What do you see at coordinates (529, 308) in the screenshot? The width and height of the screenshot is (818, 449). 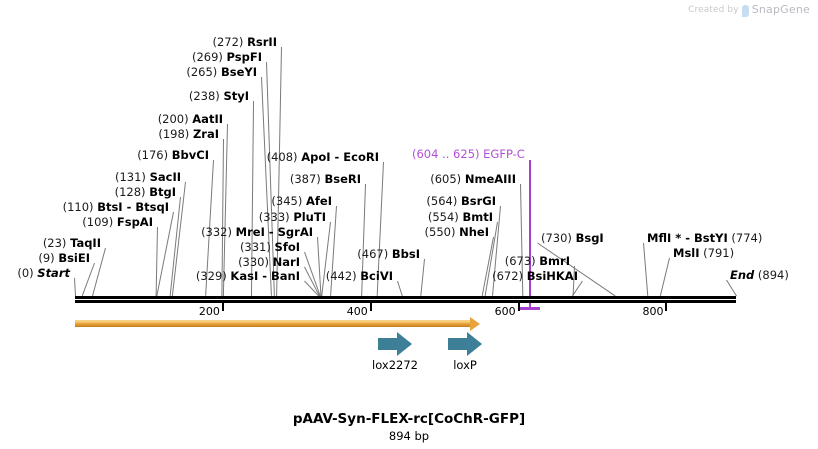 I see `feature-bar-egfp-c` at bounding box center [529, 308].